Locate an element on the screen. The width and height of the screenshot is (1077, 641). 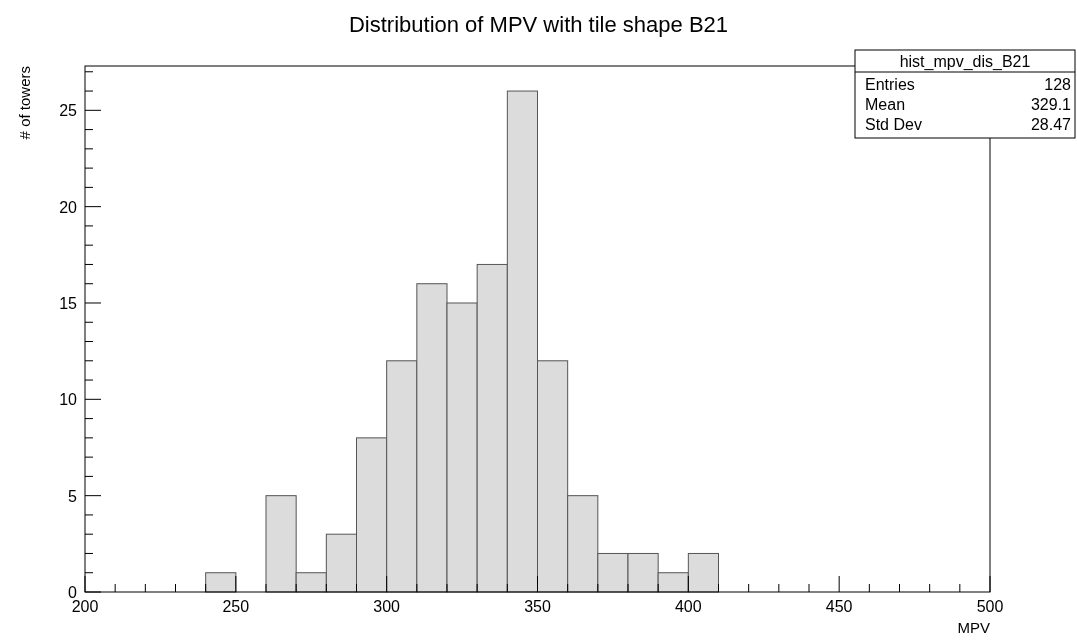
y-tick-label: 25 is located at coordinates (68, 111).